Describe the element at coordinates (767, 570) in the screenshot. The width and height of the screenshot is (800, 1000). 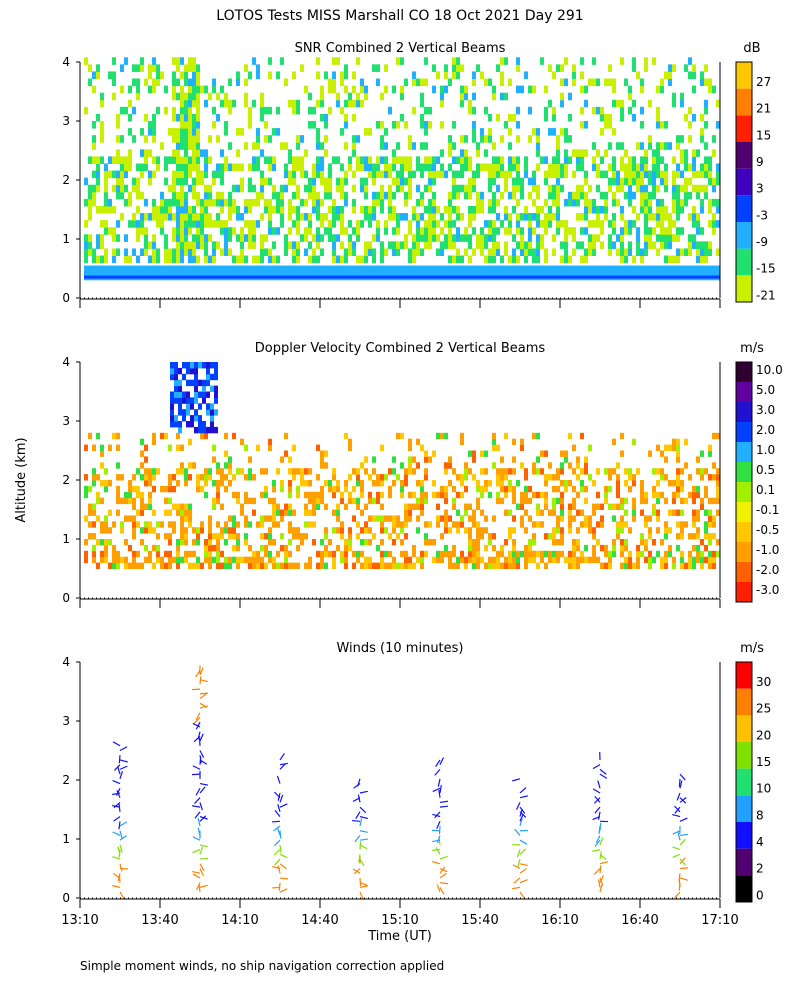
I see `colorbar-label: -2.0` at that location.